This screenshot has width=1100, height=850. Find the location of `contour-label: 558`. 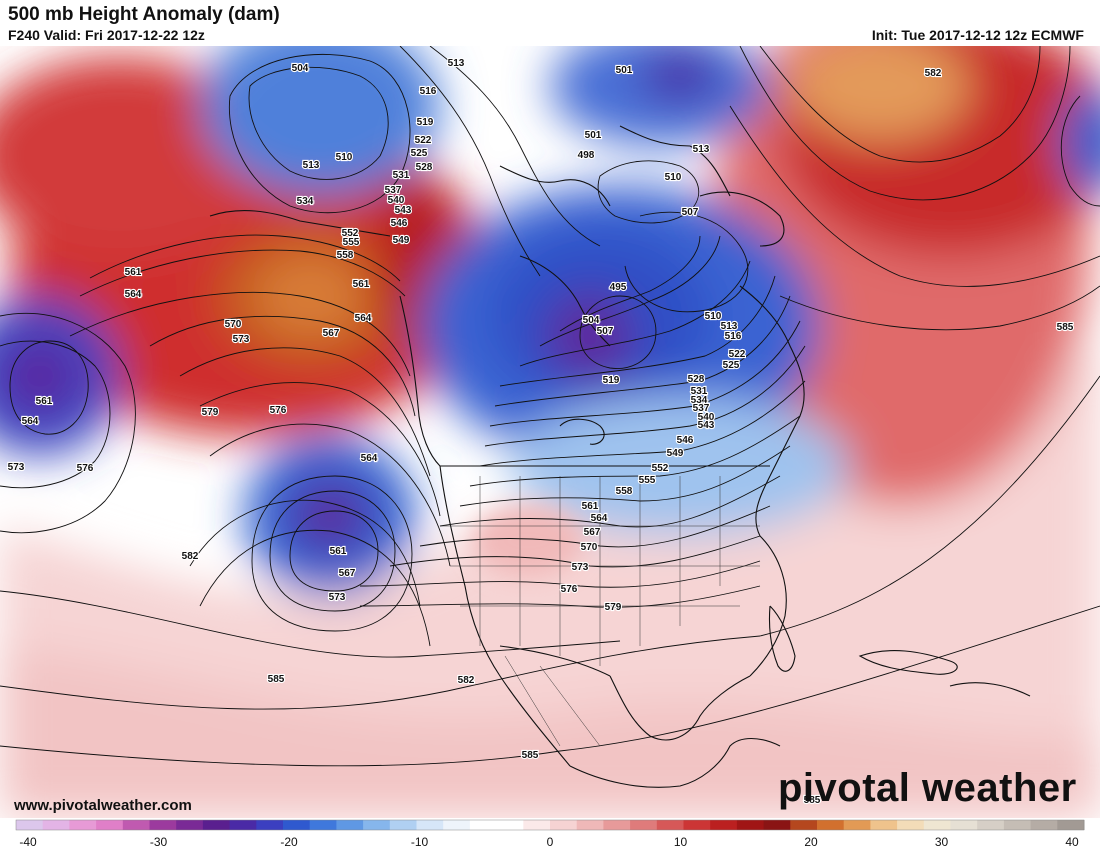

contour-label: 558 is located at coordinates (624, 491).